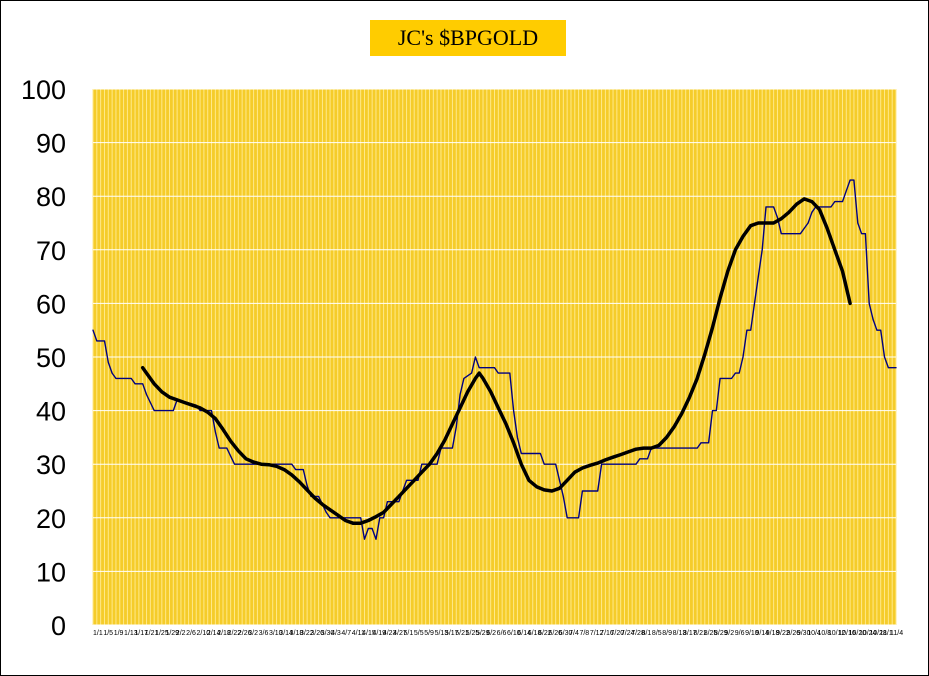 Image resolution: width=929 pixels, height=676 pixels. Describe the element at coordinates (152, 633) in the screenshot. I see `x-tick-label: 1/21` at that location.